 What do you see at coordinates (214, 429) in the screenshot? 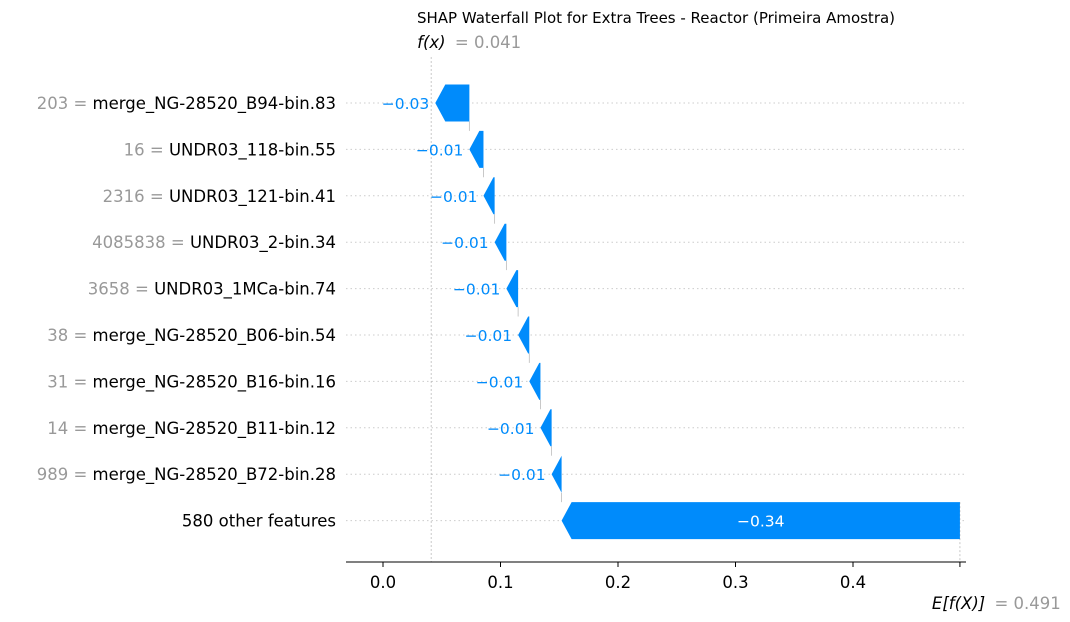
I see `feature-name: merge_NG-28520_B11-bin.12` at bounding box center [214, 429].